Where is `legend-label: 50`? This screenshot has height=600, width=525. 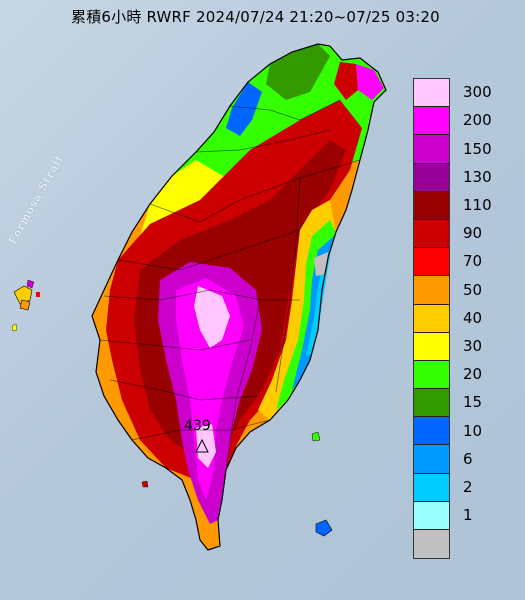
legend-label: 50 is located at coordinates (473, 289).